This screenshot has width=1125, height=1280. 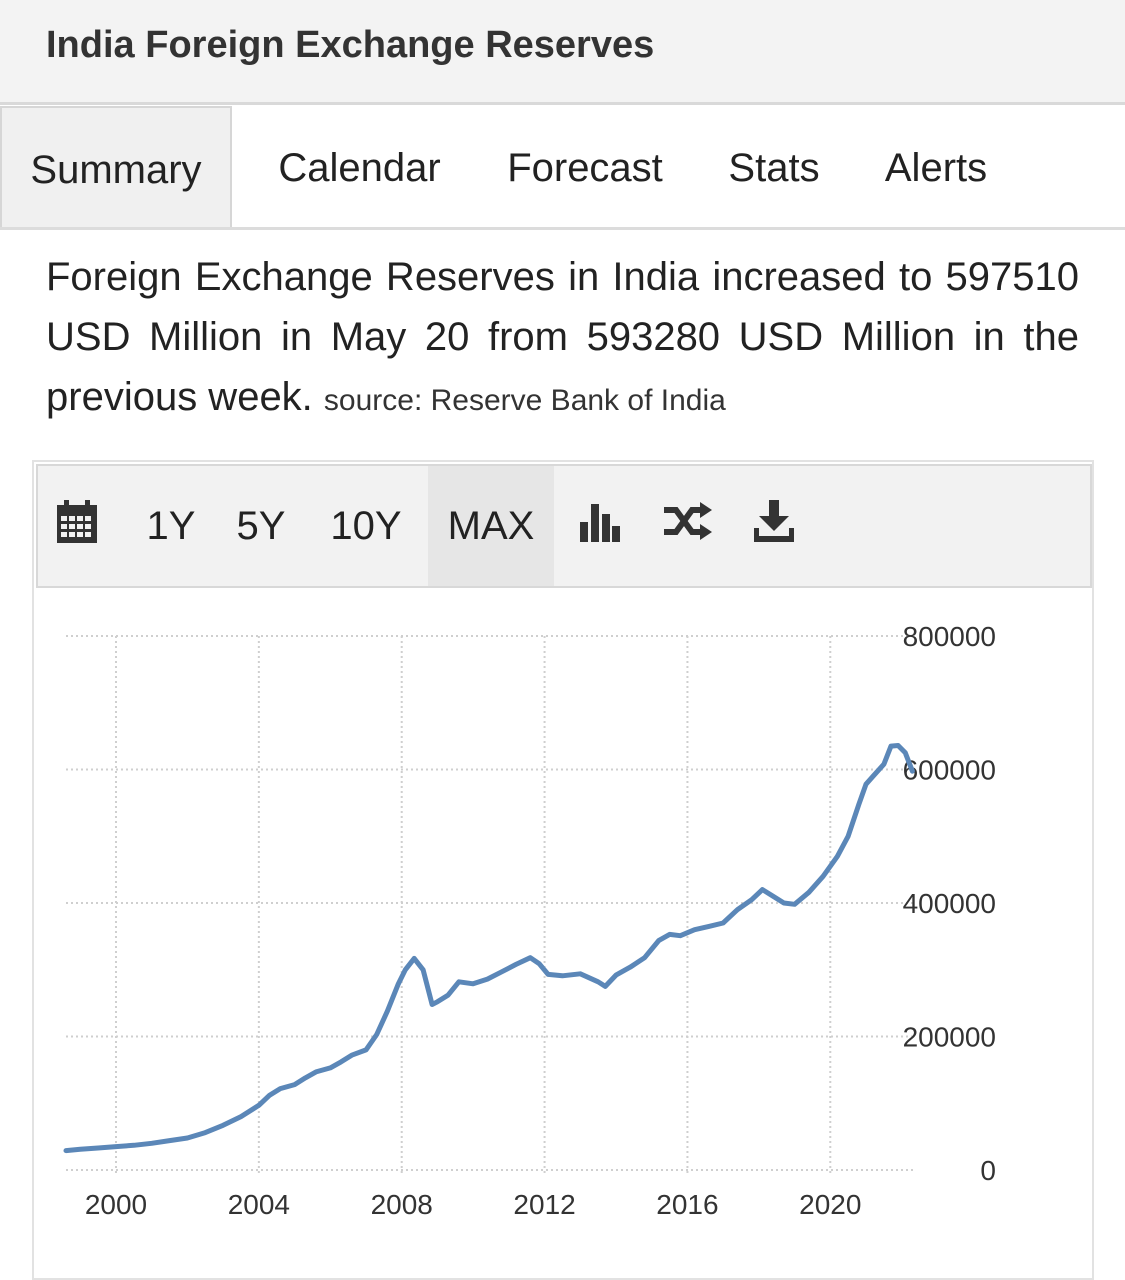 I want to click on y-tick-label: 0, so click(x=988, y=1170).